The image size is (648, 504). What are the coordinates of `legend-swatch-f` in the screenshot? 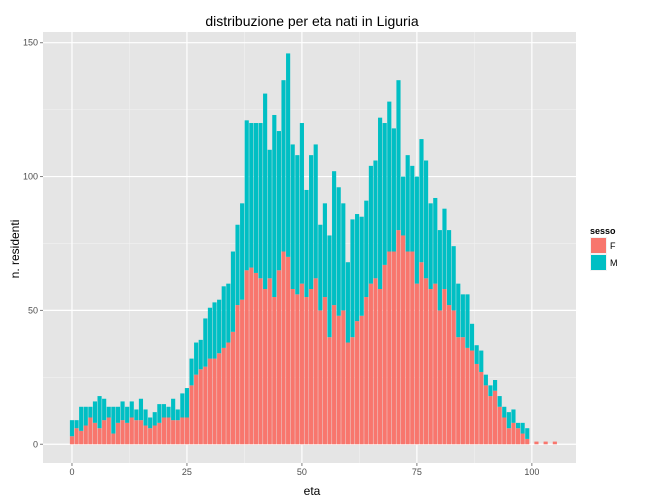 It's located at (598, 245).